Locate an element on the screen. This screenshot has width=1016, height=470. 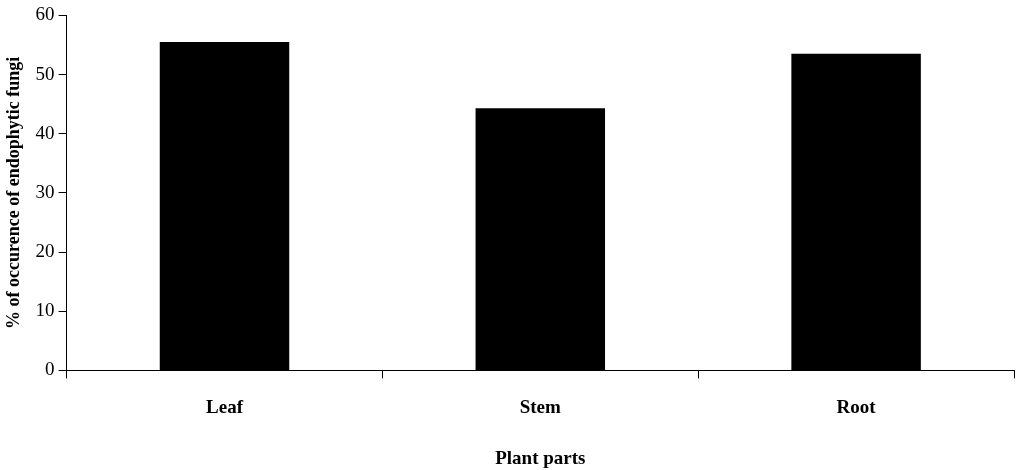
y-tick-label: 20 is located at coordinates (45, 251).